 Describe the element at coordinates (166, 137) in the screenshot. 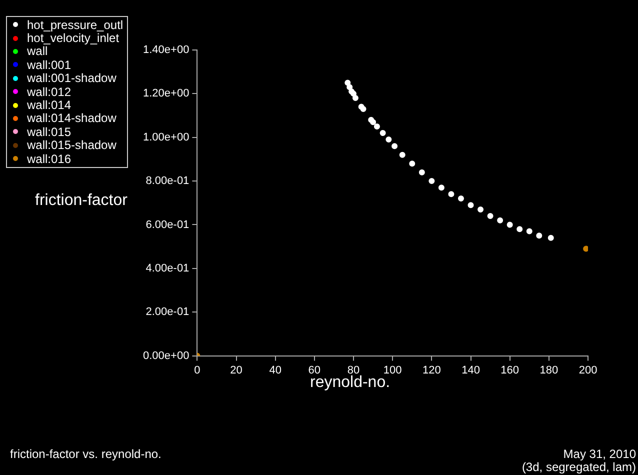

I see `y-tick-label: 1.00e+00` at that location.